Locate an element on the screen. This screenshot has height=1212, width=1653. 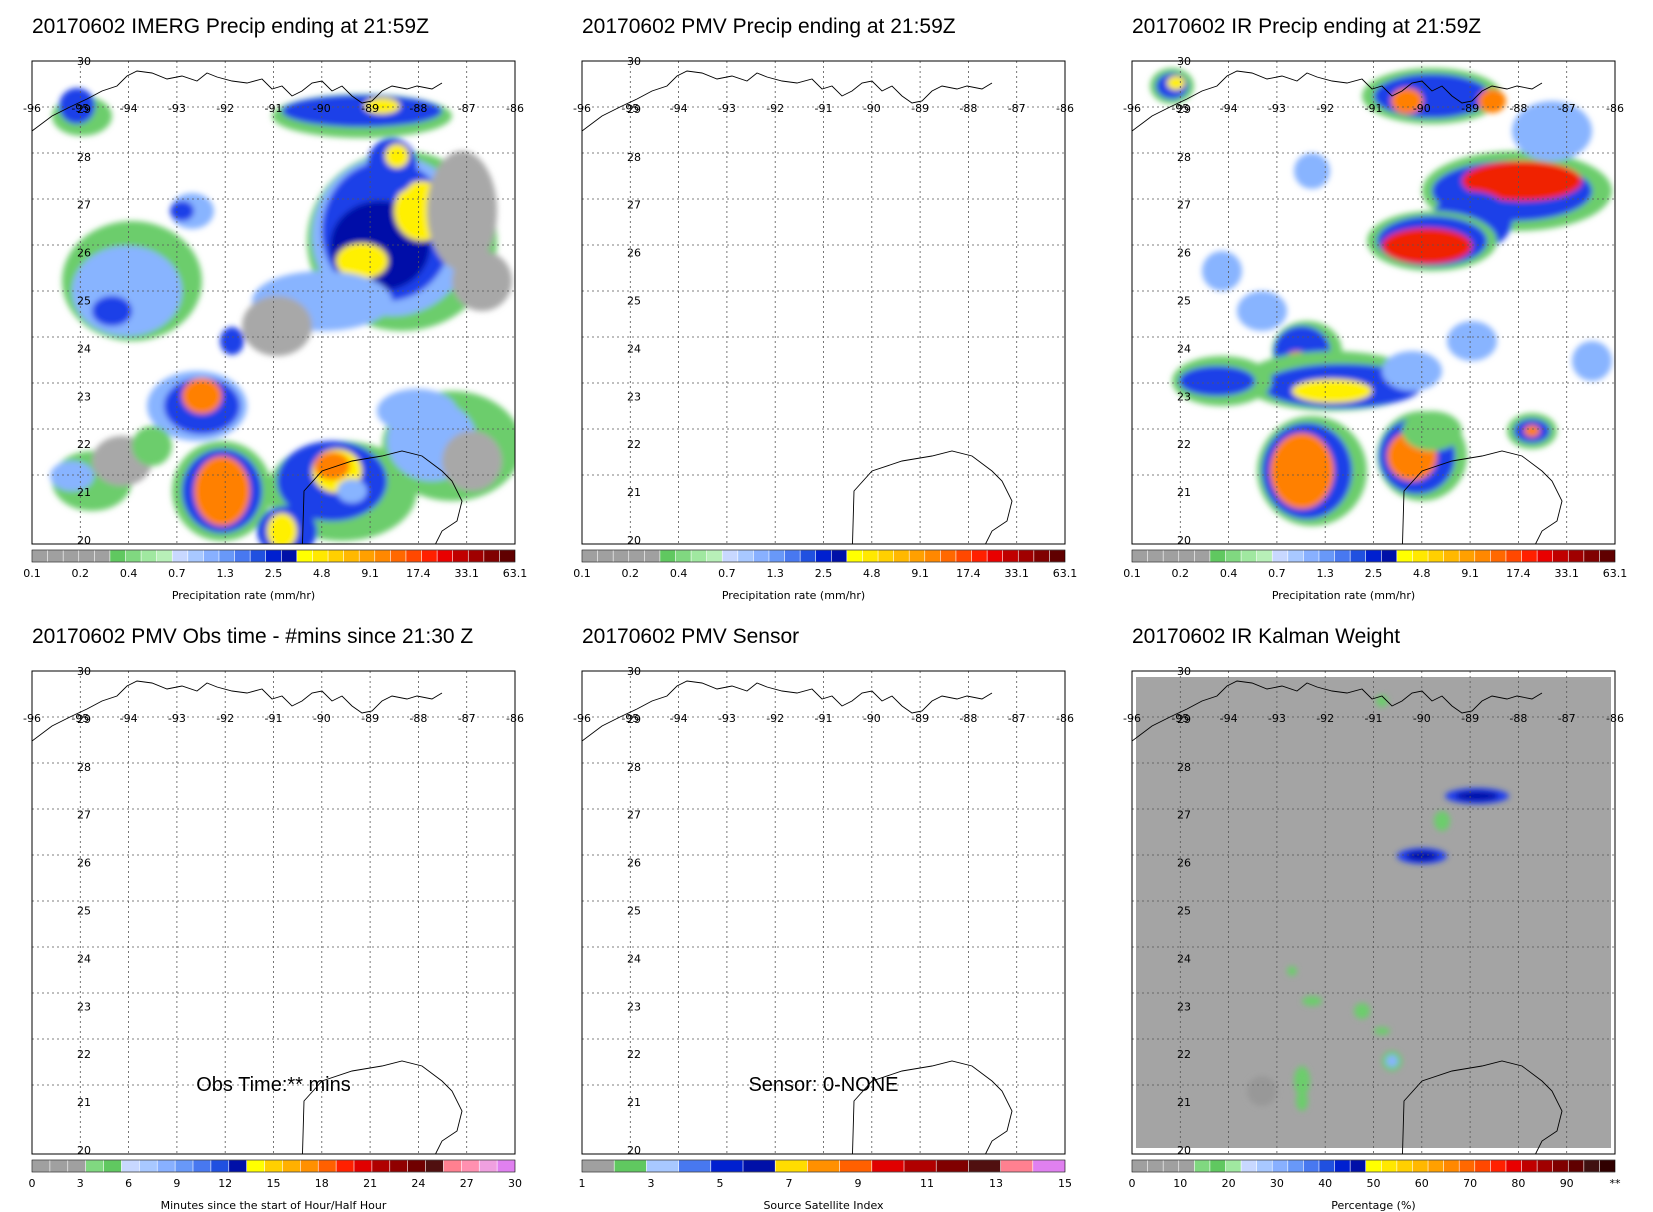
colorbar-tick-label: 3 is located at coordinates (651, 1183).